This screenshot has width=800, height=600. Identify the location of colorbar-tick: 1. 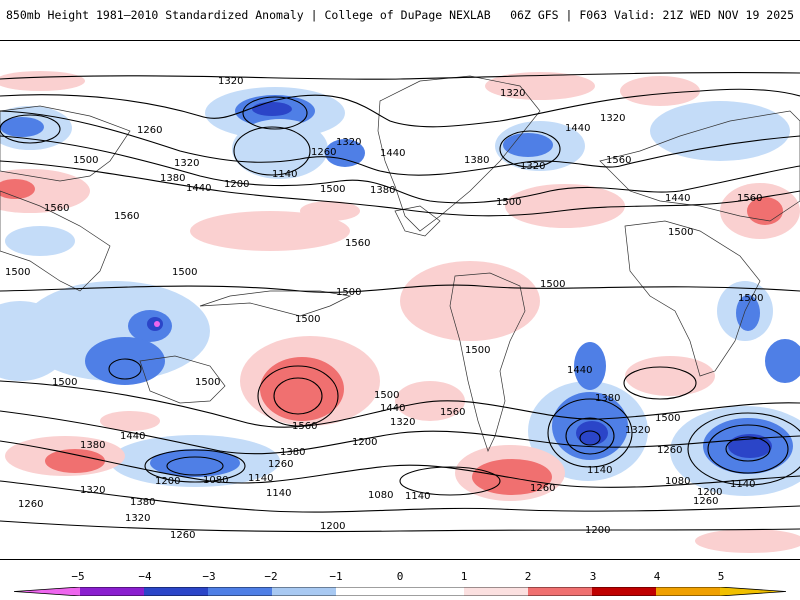
(464, 576).